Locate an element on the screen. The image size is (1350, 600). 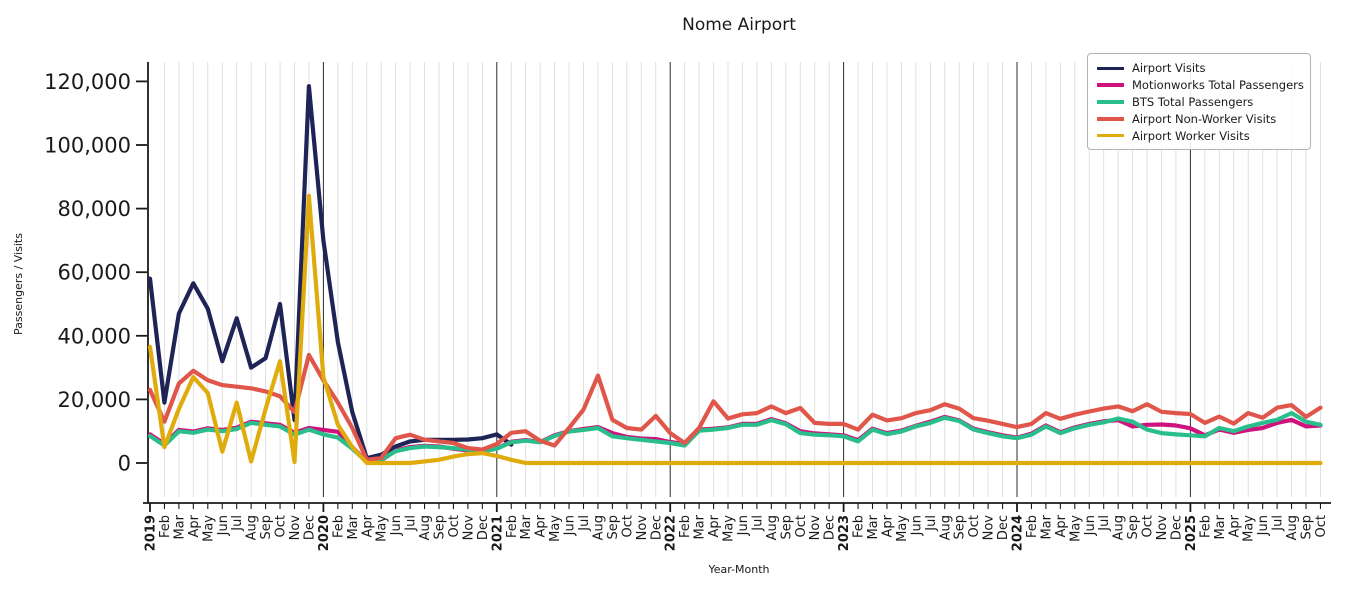
x-tick-label: 2022 is located at coordinates (671, 533).